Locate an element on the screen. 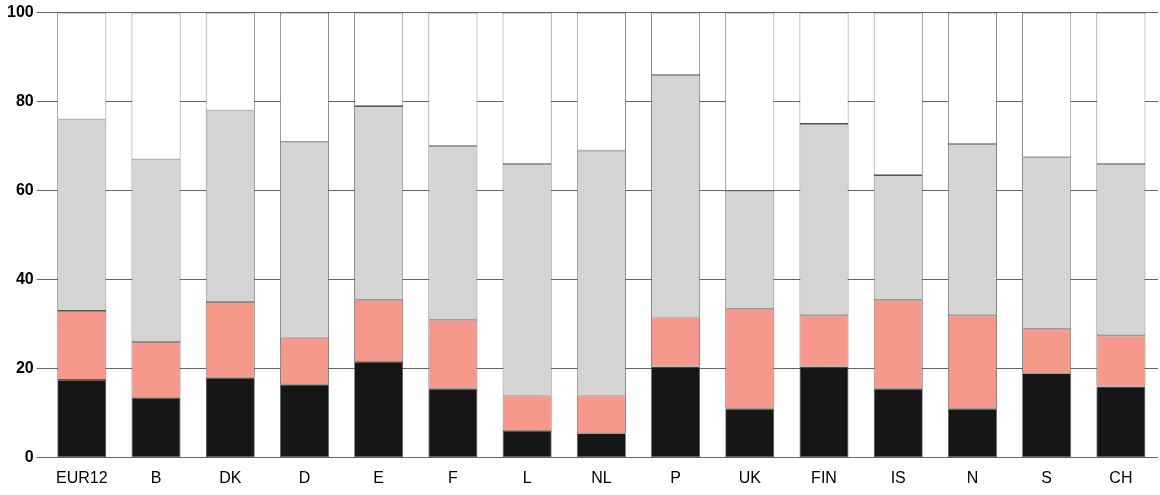  x-tick-label: UK is located at coordinates (750, 477).